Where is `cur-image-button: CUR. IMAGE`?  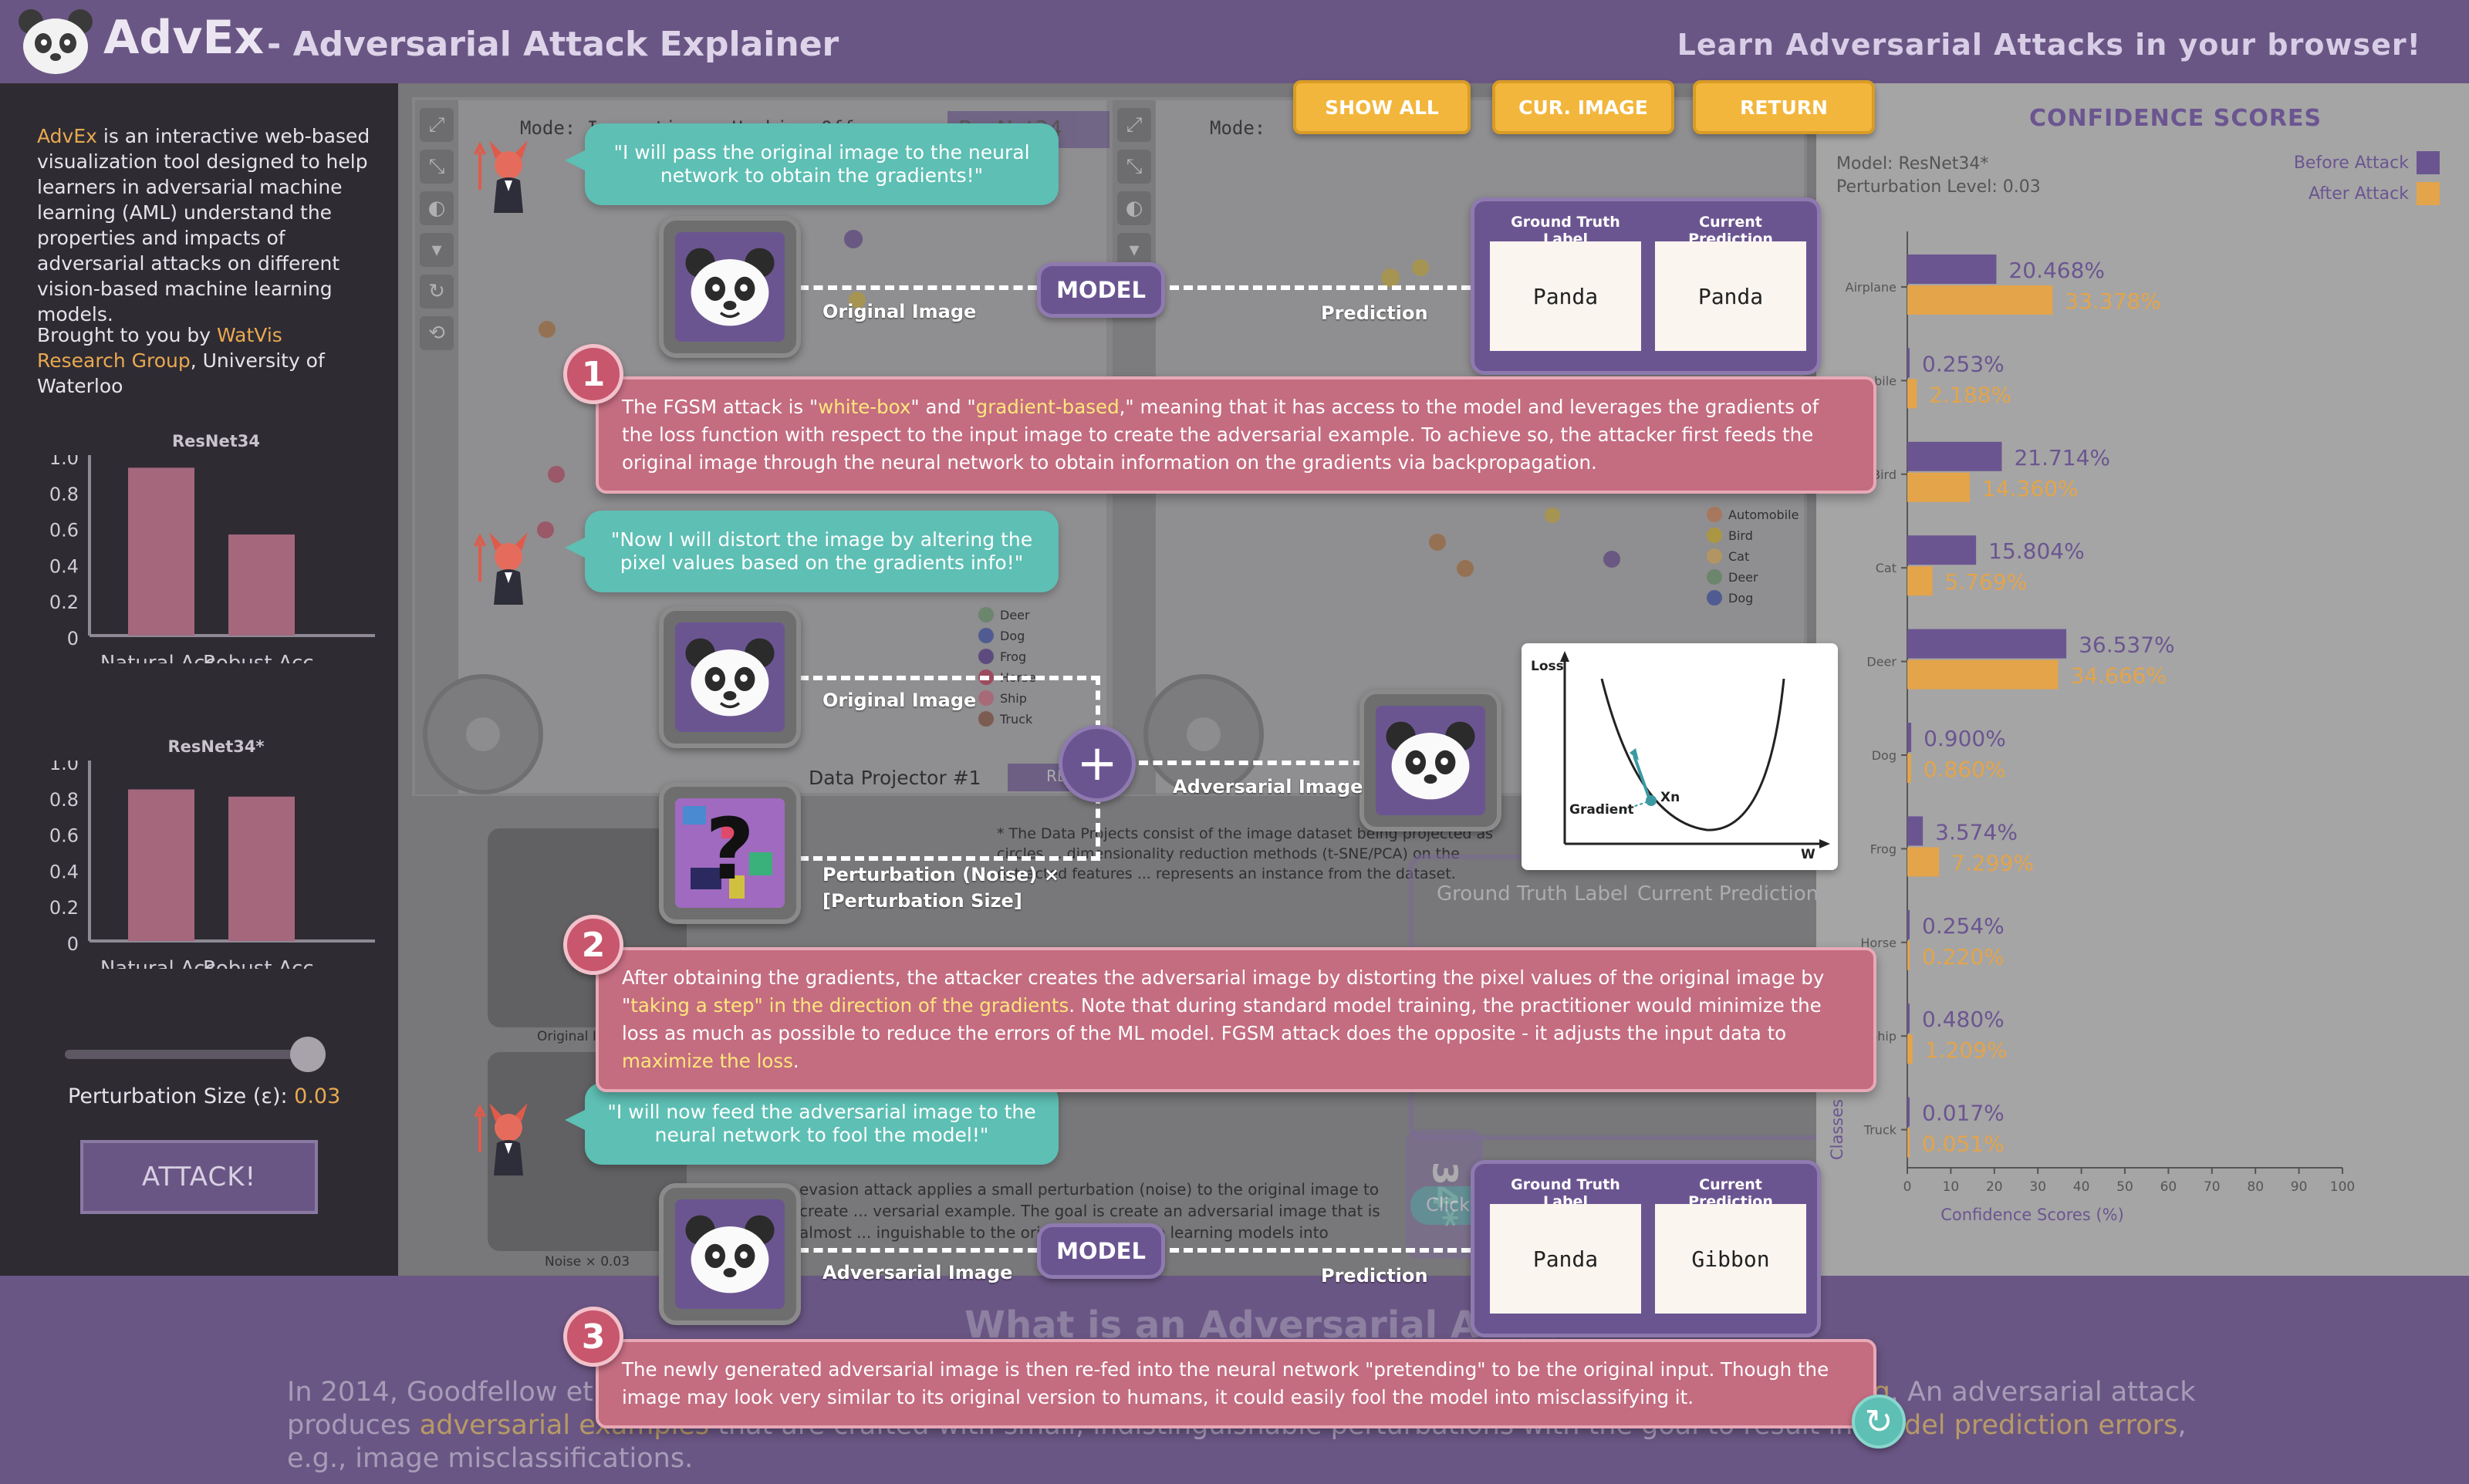 cur-image-button: CUR. IMAGE is located at coordinates (1583, 107).